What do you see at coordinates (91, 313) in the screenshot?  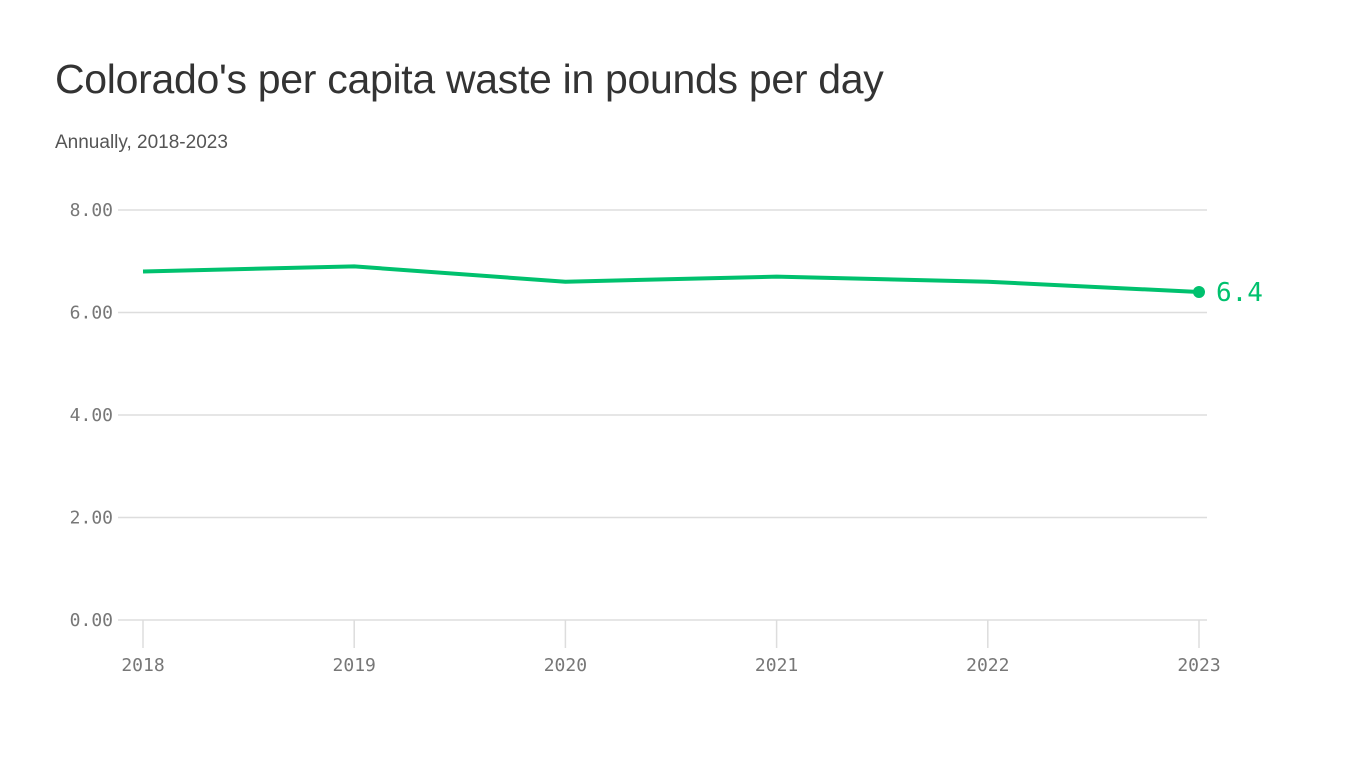 I see `y-tick-label: 6.00` at bounding box center [91, 313].